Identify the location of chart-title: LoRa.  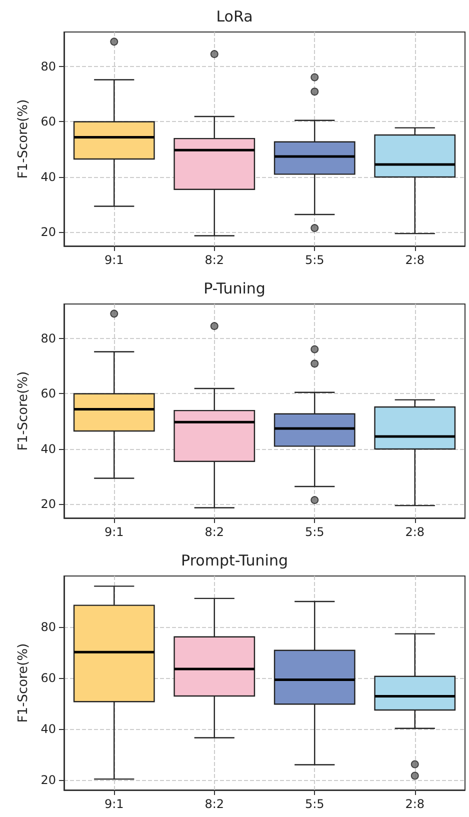
(234, 17).